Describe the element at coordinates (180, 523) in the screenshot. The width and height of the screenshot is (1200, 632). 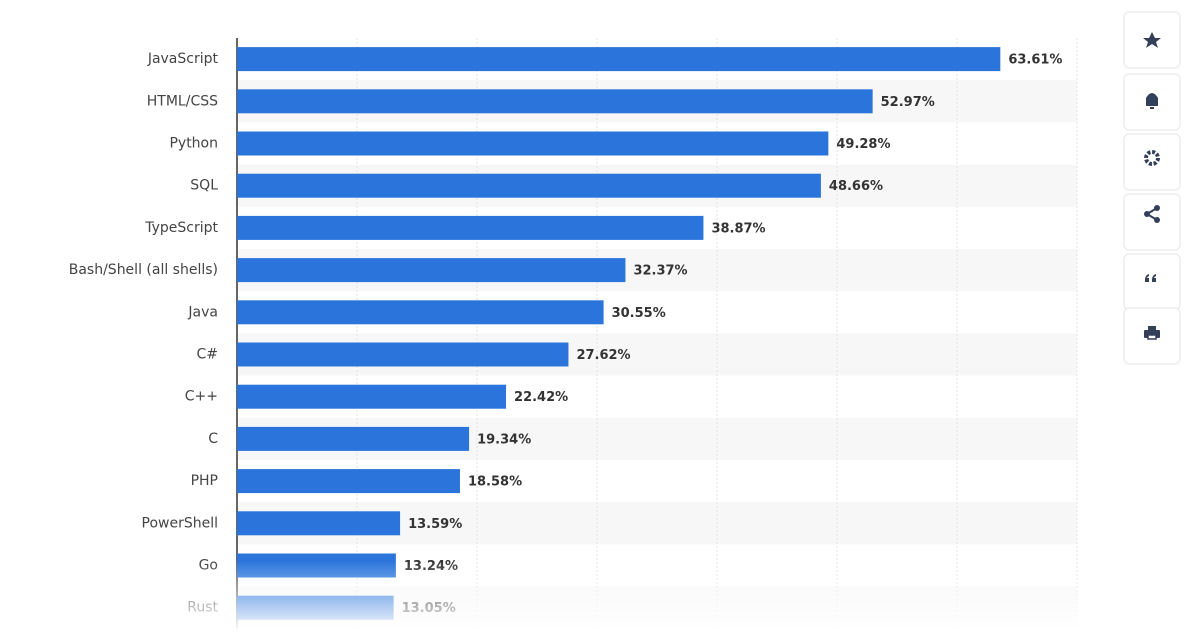
I see `y-tick-label: PowerShell` at that location.